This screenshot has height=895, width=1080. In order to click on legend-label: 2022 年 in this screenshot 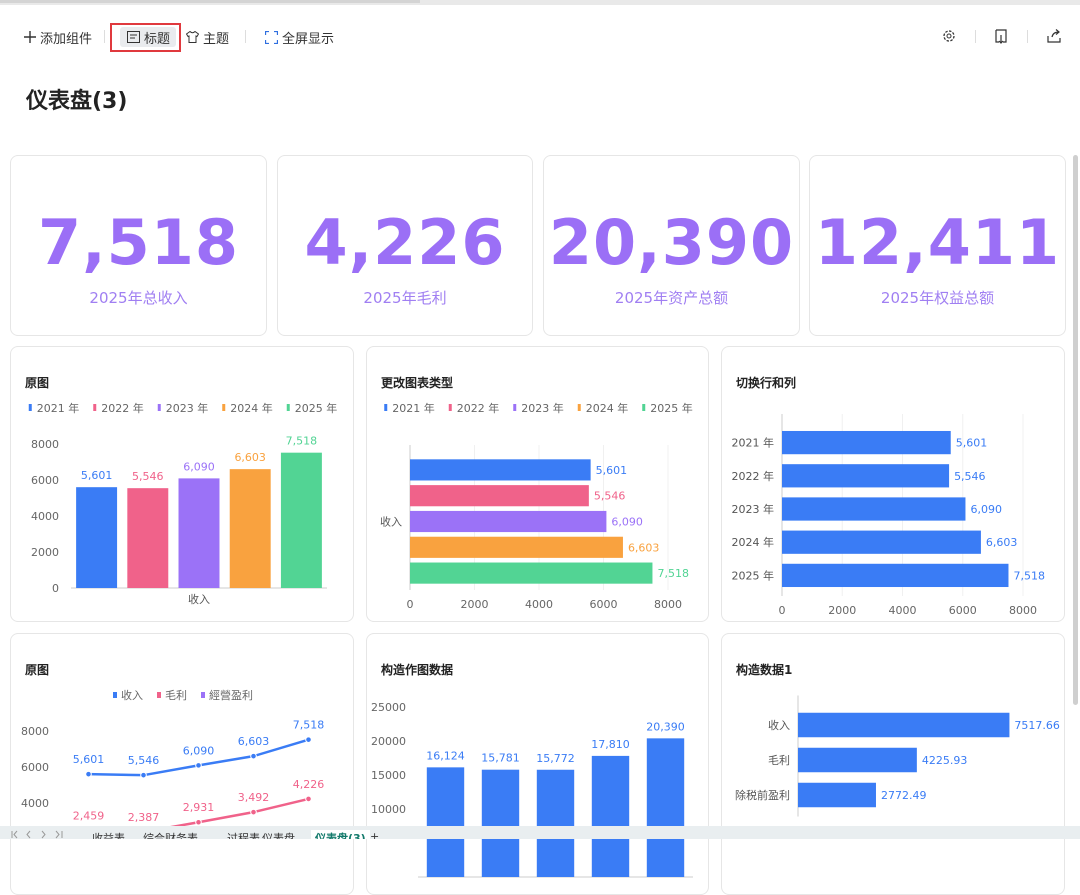, I will do `click(122, 408)`.